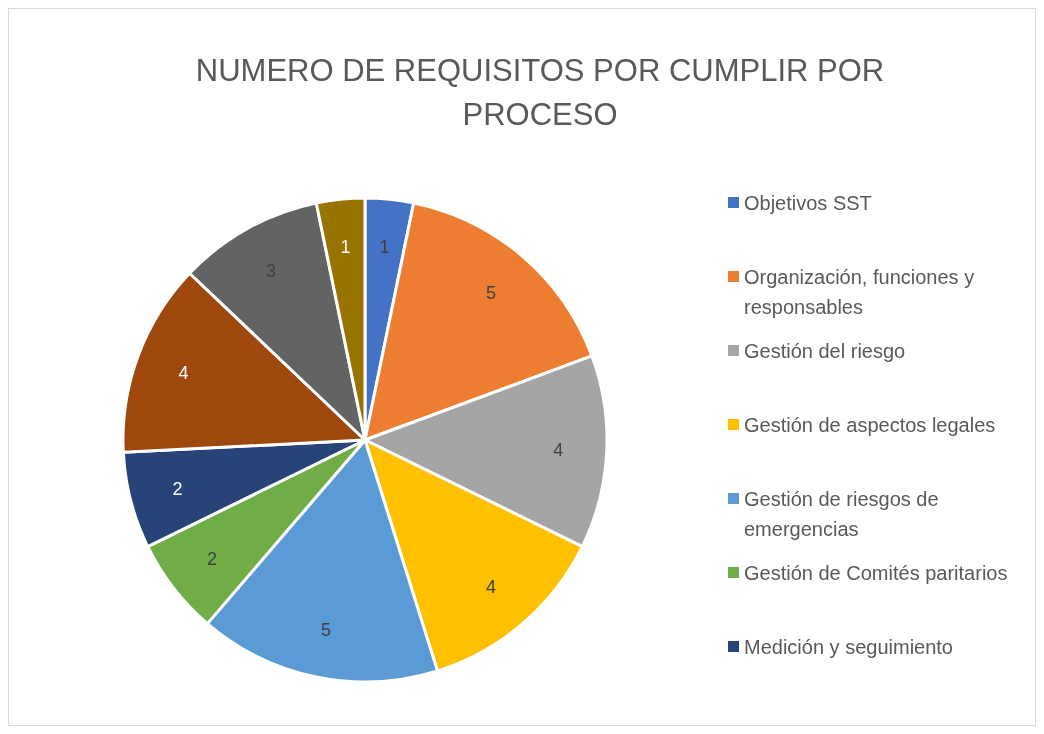 The height and width of the screenshot is (734, 1044). Describe the element at coordinates (848, 647) in the screenshot. I see `legend-label: Medición y seguimiento` at that location.